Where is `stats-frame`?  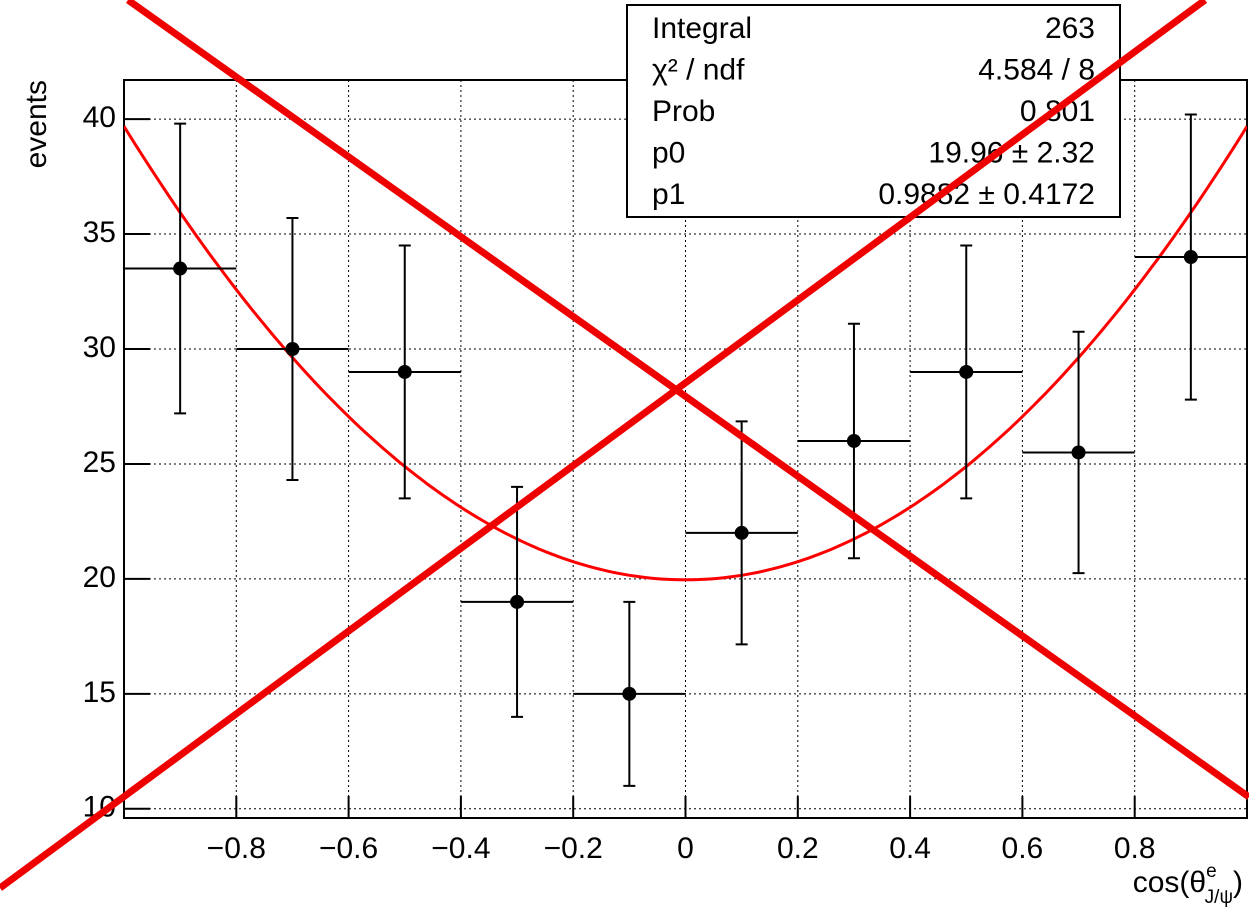
stats-frame is located at coordinates (873, 111).